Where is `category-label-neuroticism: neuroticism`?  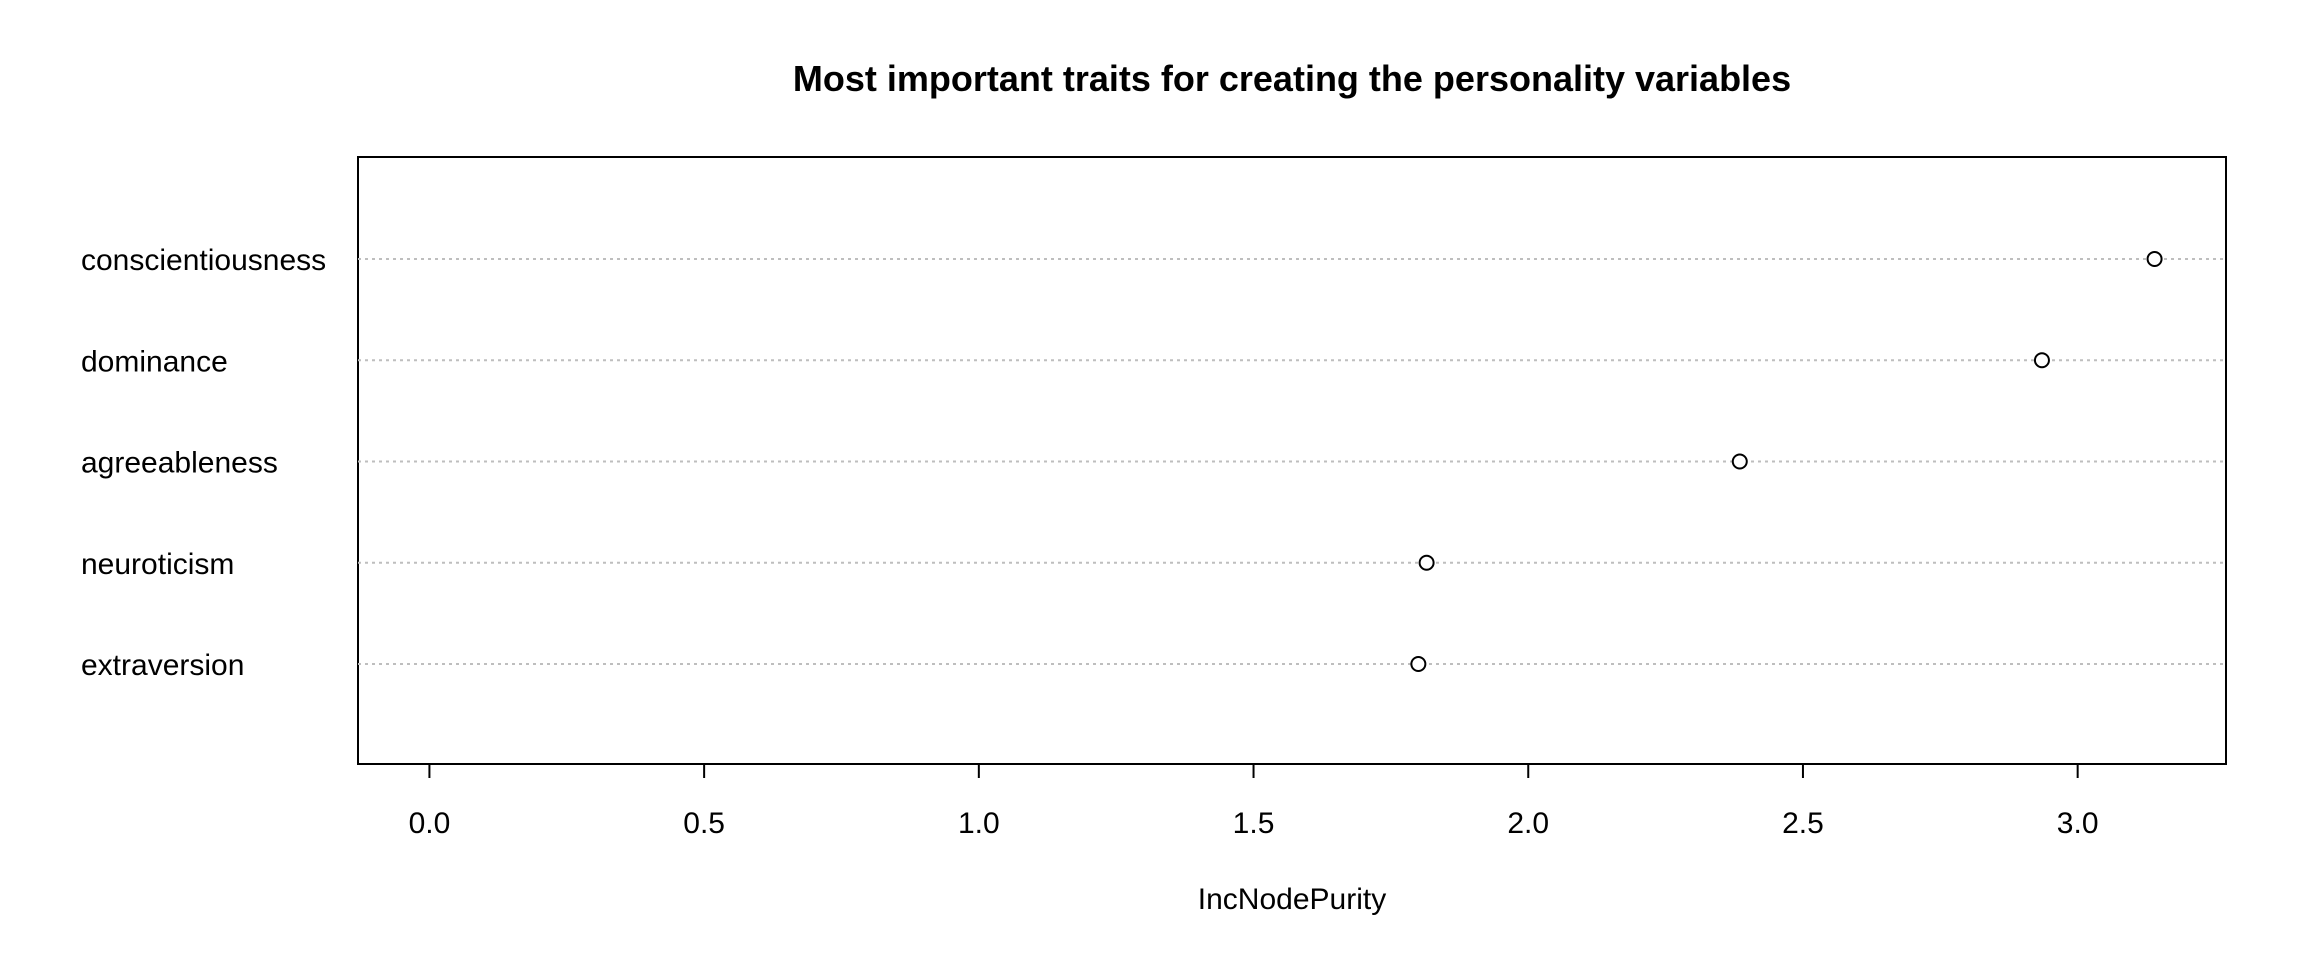 category-label-neuroticism: neuroticism is located at coordinates (157, 564).